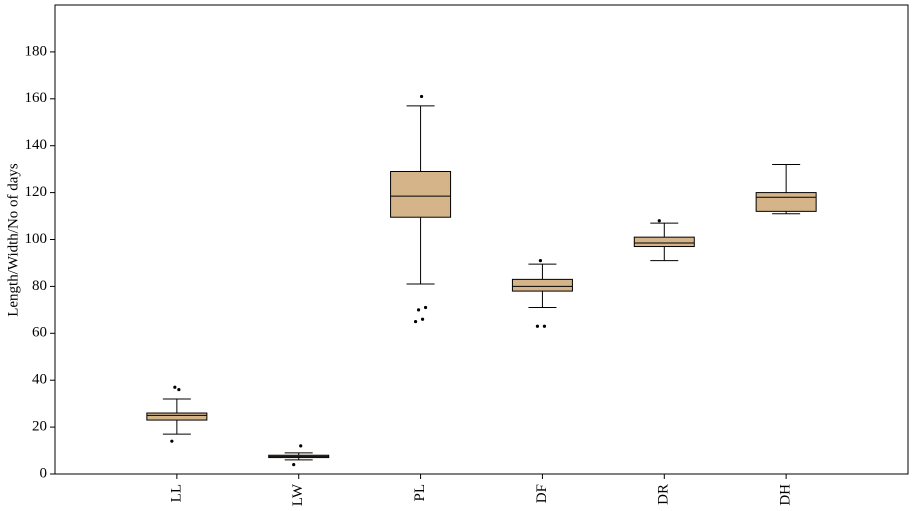  What do you see at coordinates (39, 333) in the screenshot?
I see `y-tick-label: 60` at bounding box center [39, 333].